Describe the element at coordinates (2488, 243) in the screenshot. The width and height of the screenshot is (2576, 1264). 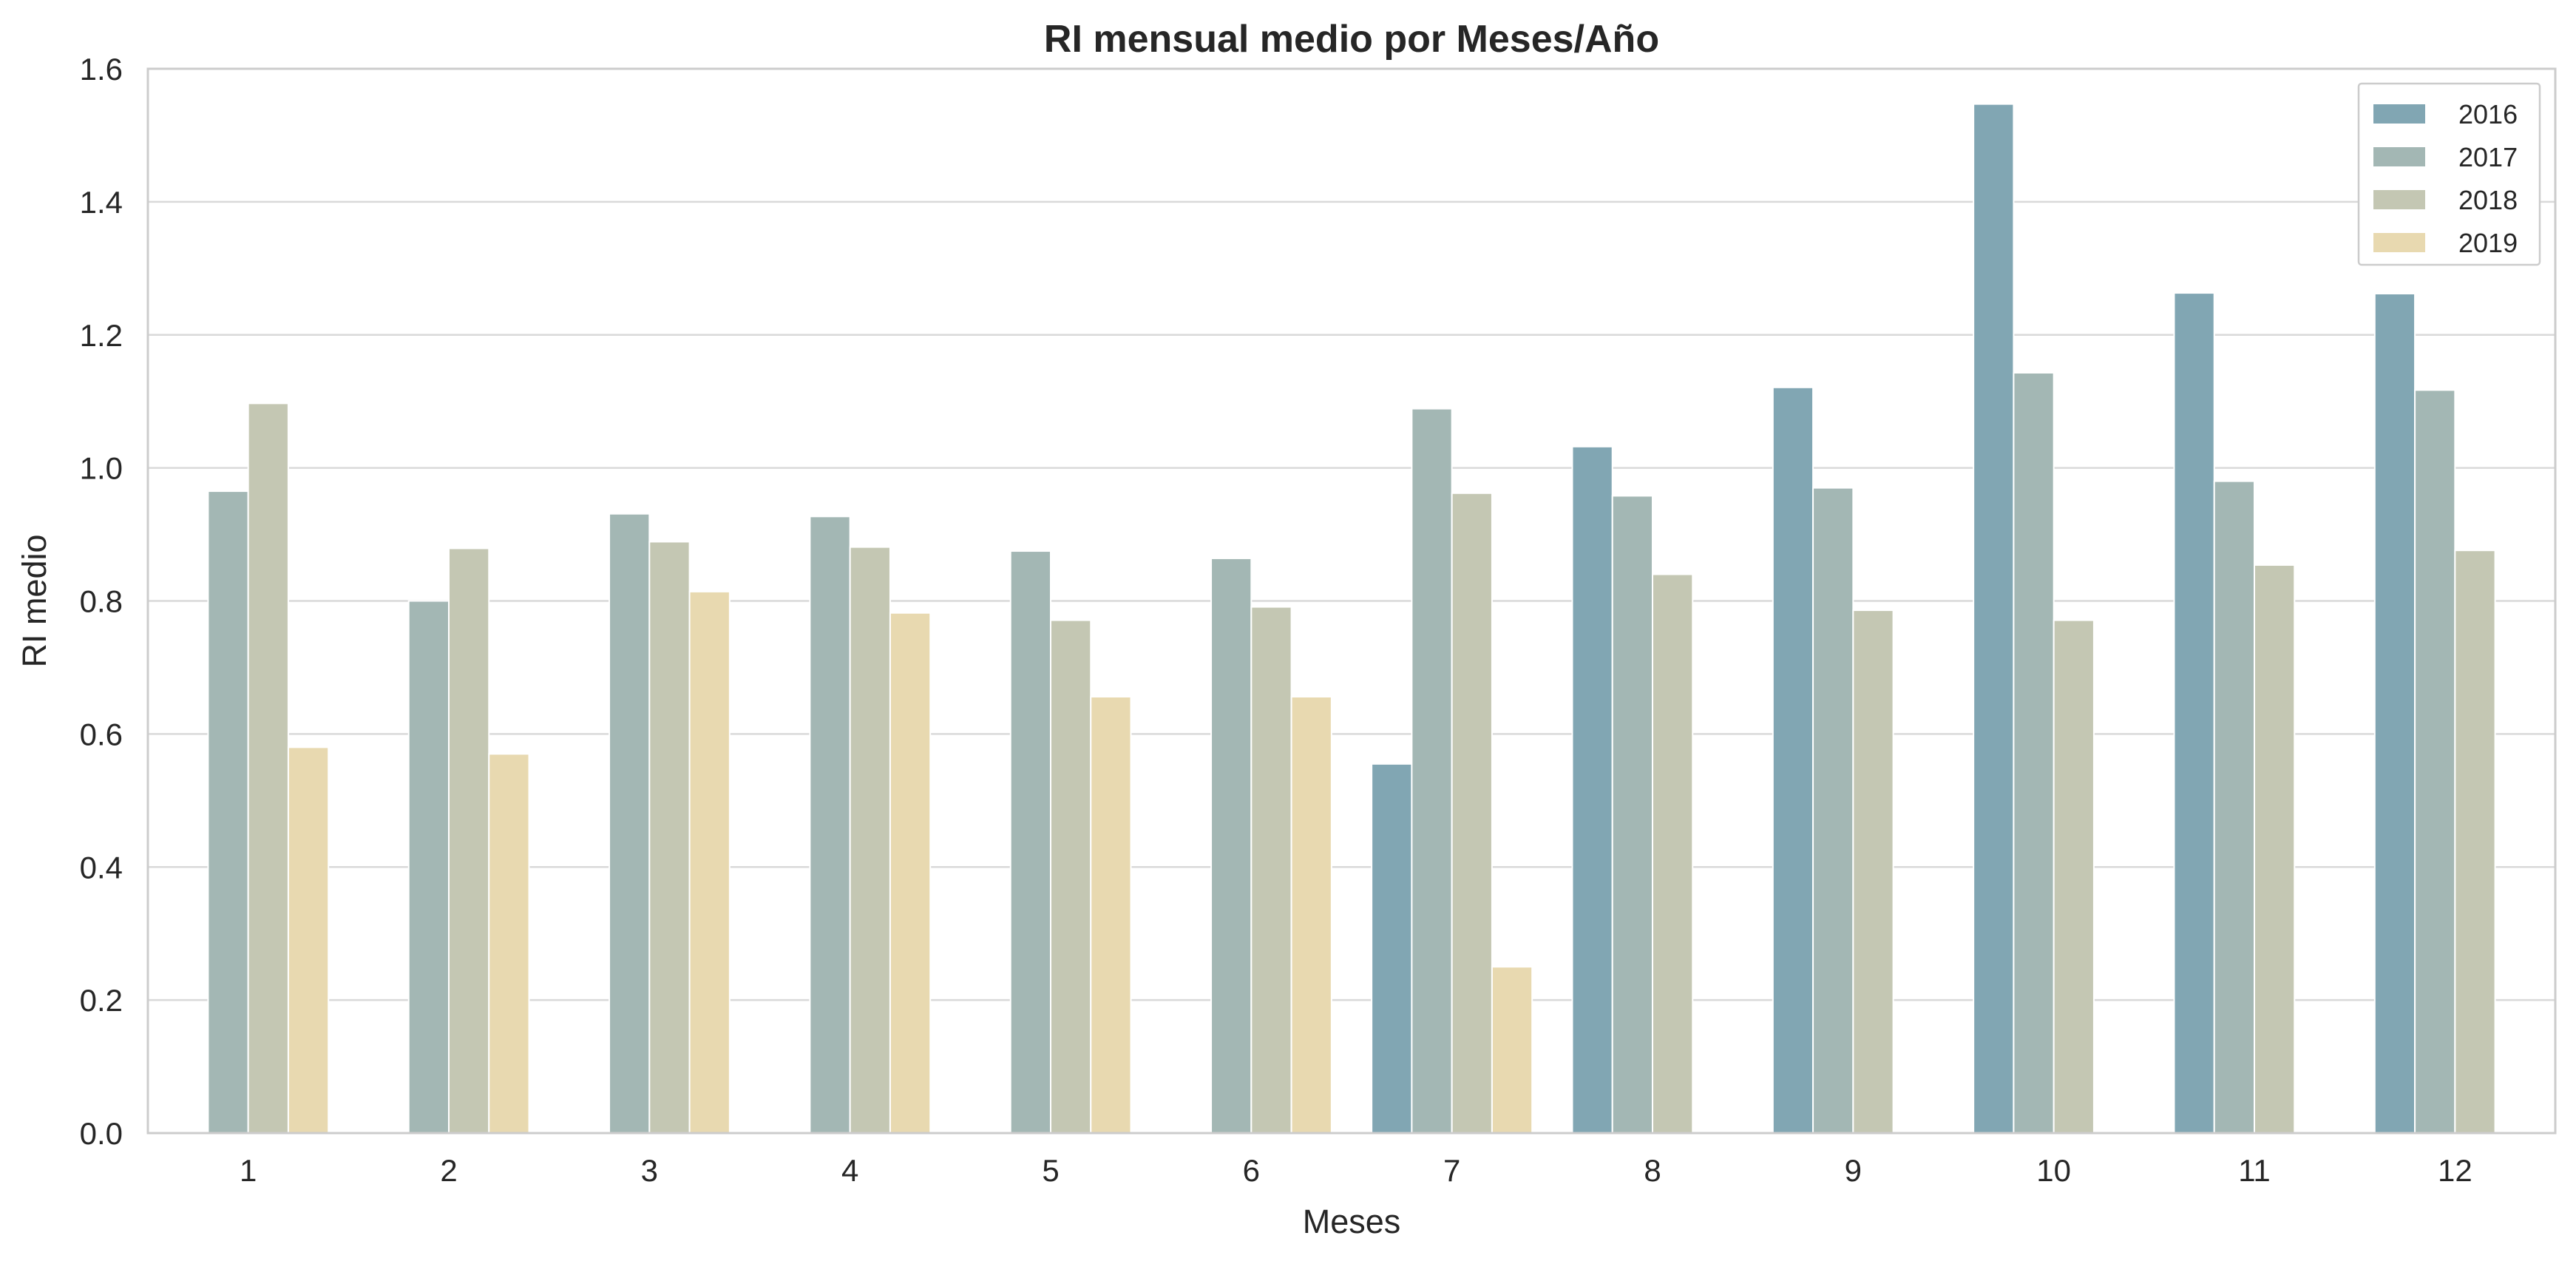
I see `legend-label-2019: 2019` at that location.